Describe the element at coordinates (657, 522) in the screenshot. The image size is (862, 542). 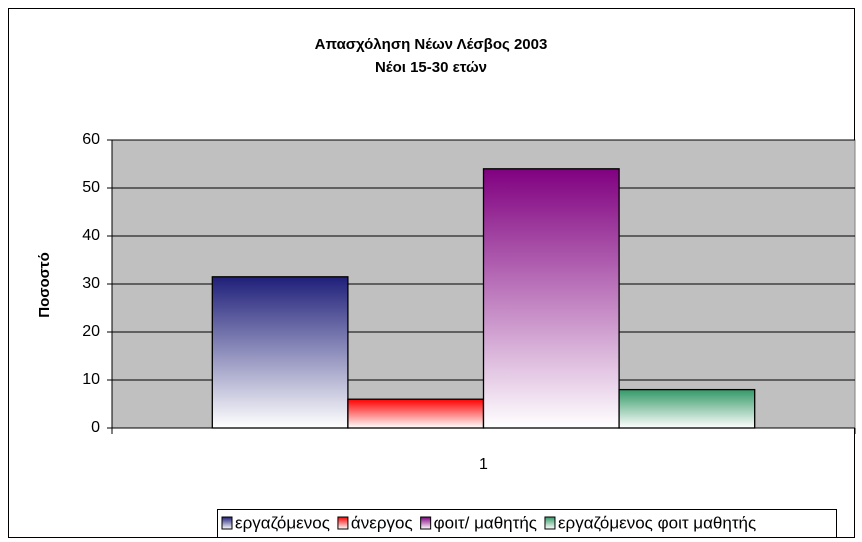
I see `legend-label: εργαζόμενος φοιτ μαθητής` at that location.